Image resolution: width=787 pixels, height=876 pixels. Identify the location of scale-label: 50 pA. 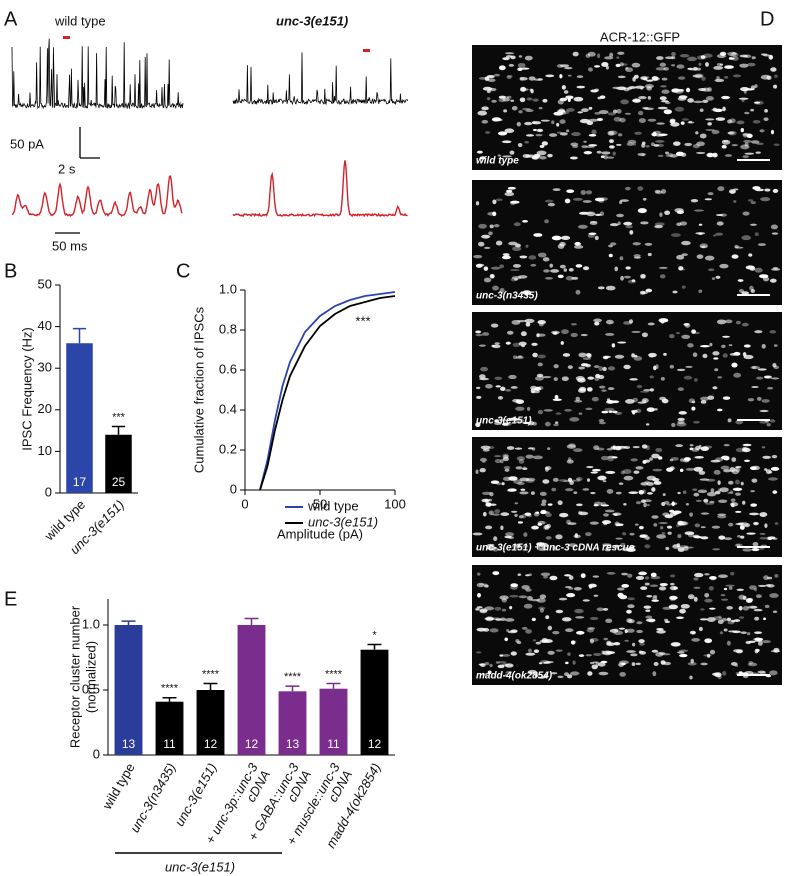
(27, 143).